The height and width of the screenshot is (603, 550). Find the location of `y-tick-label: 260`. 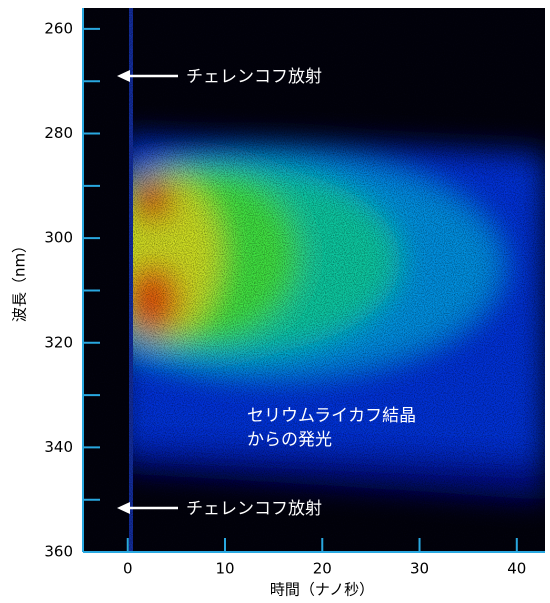

y-tick-label: 260 is located at coordinates (58, 28).